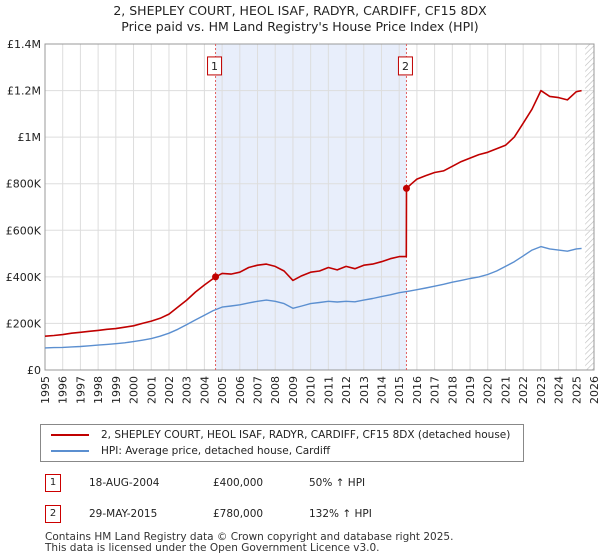 The image size is (600, 560). What do you see at coordinates (238, 514) in the screenshot?
I see `sale-price-2: £780,000` at bounding box center [238, 514].